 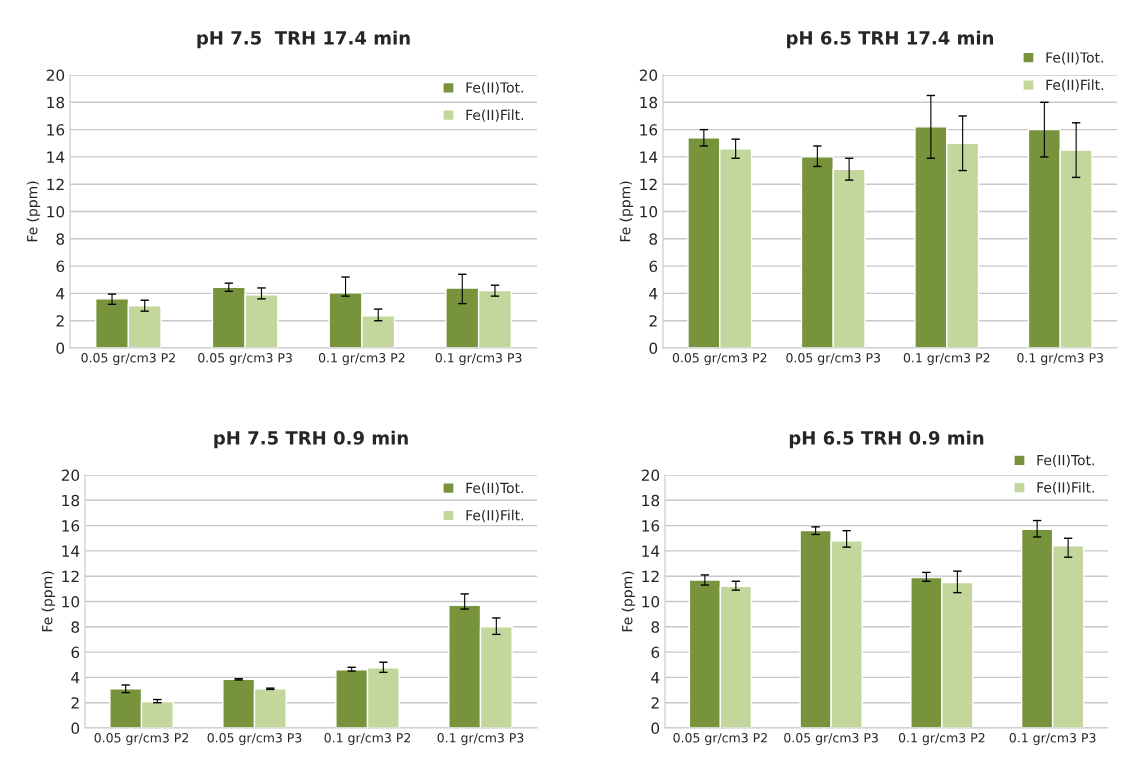 I want to click on chart-title: pH 7.5 TRH 17.4 min, so click(x=303, y=39).